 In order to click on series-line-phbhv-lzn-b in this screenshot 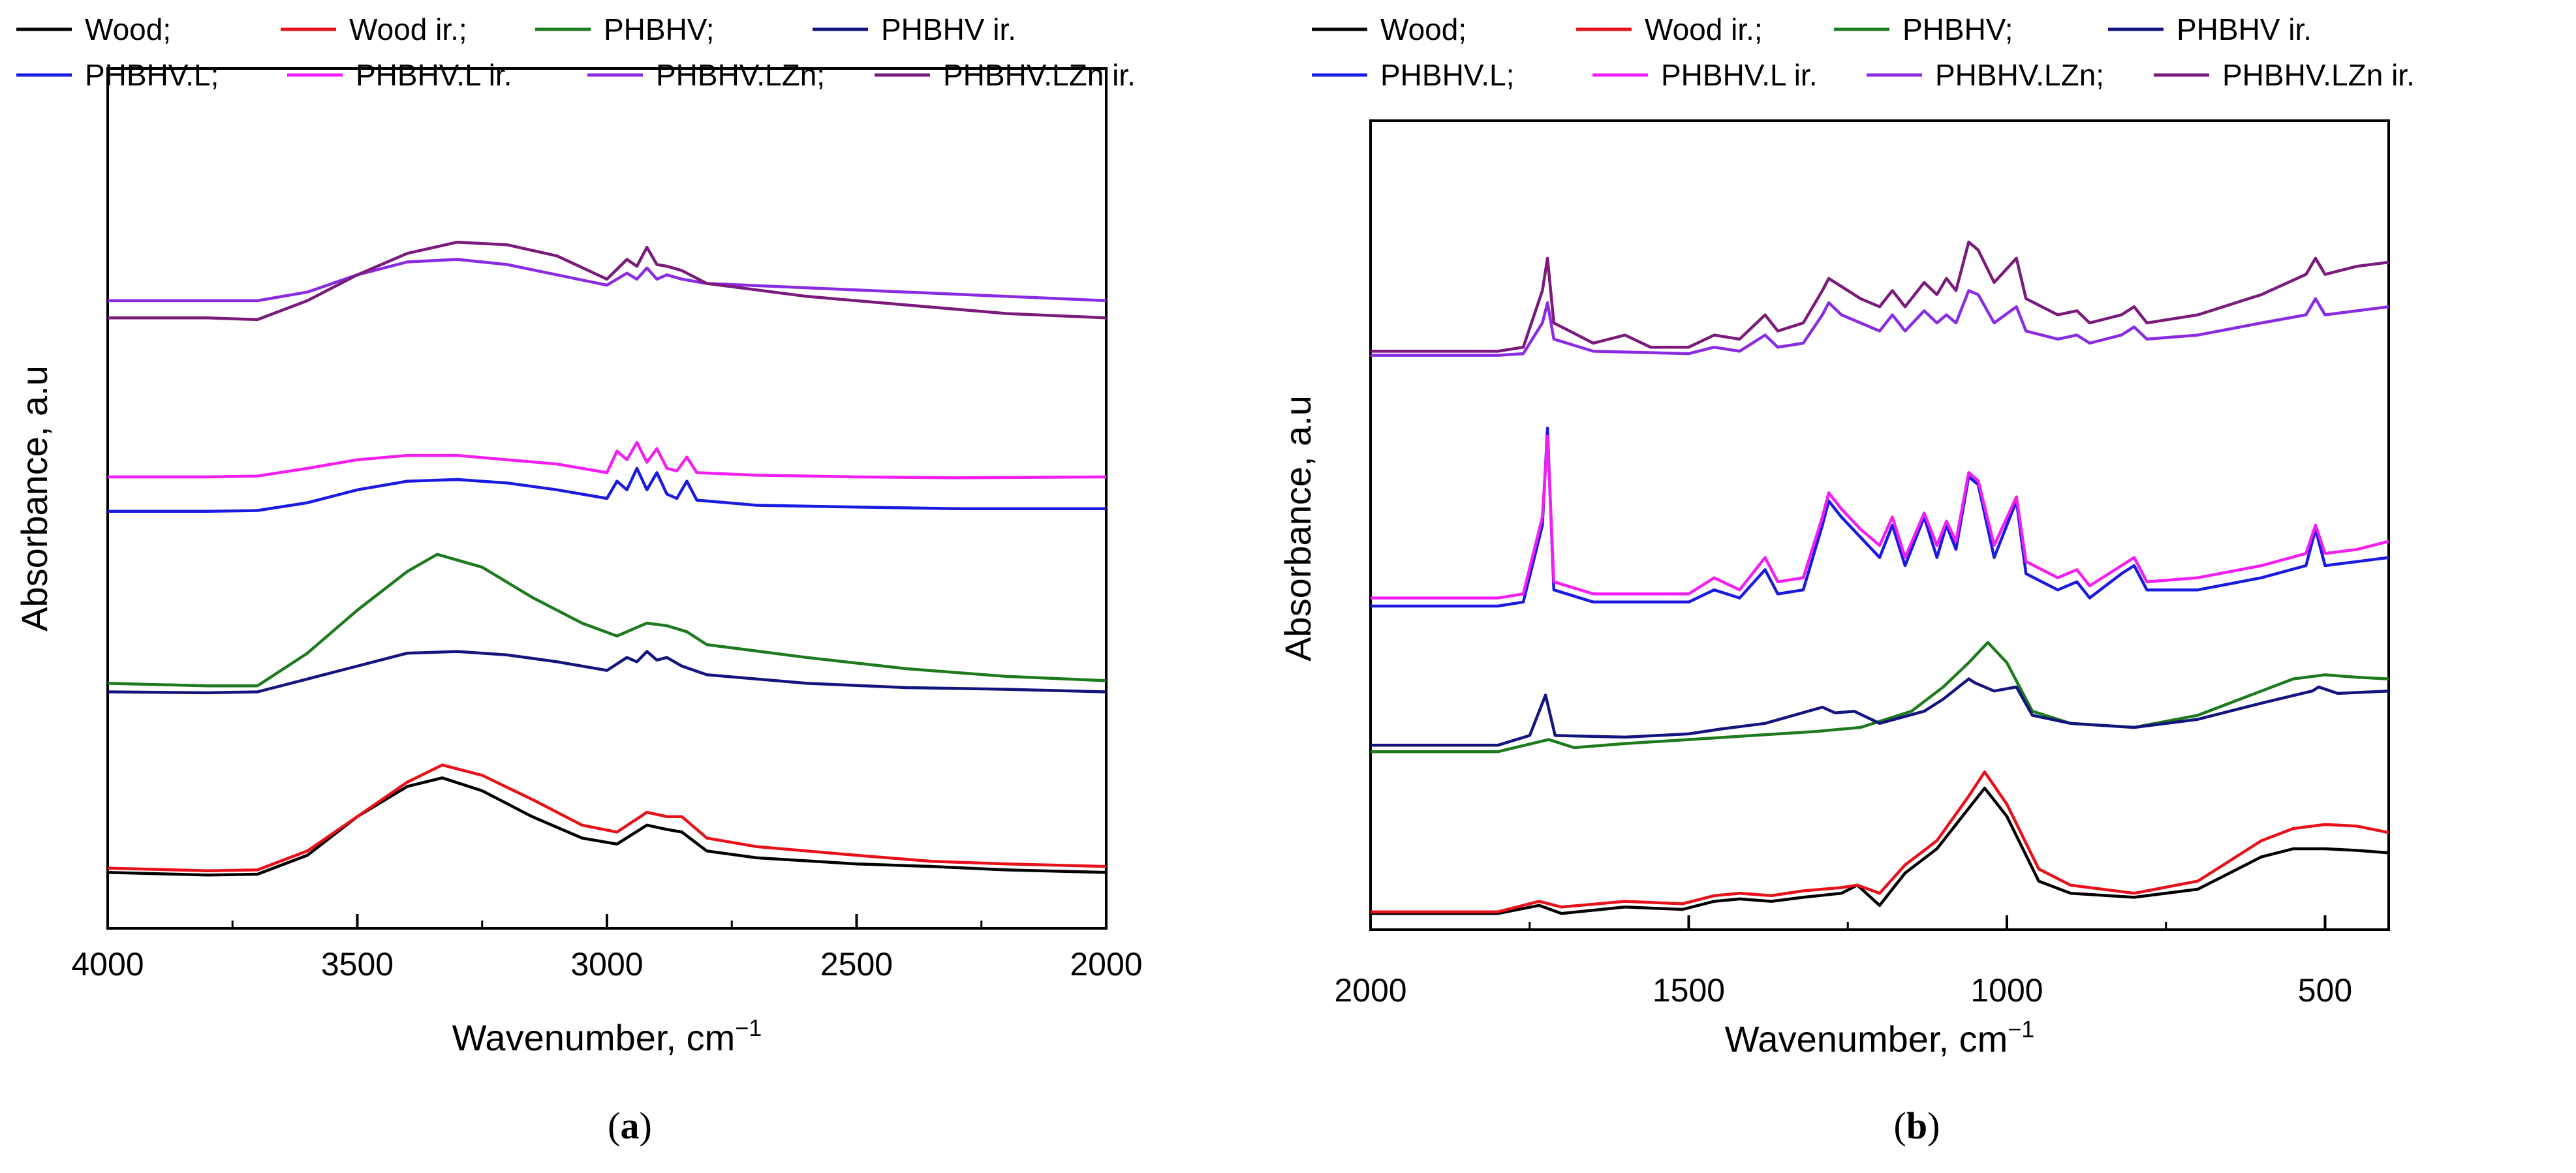, I will do `click(1880, 323)`.